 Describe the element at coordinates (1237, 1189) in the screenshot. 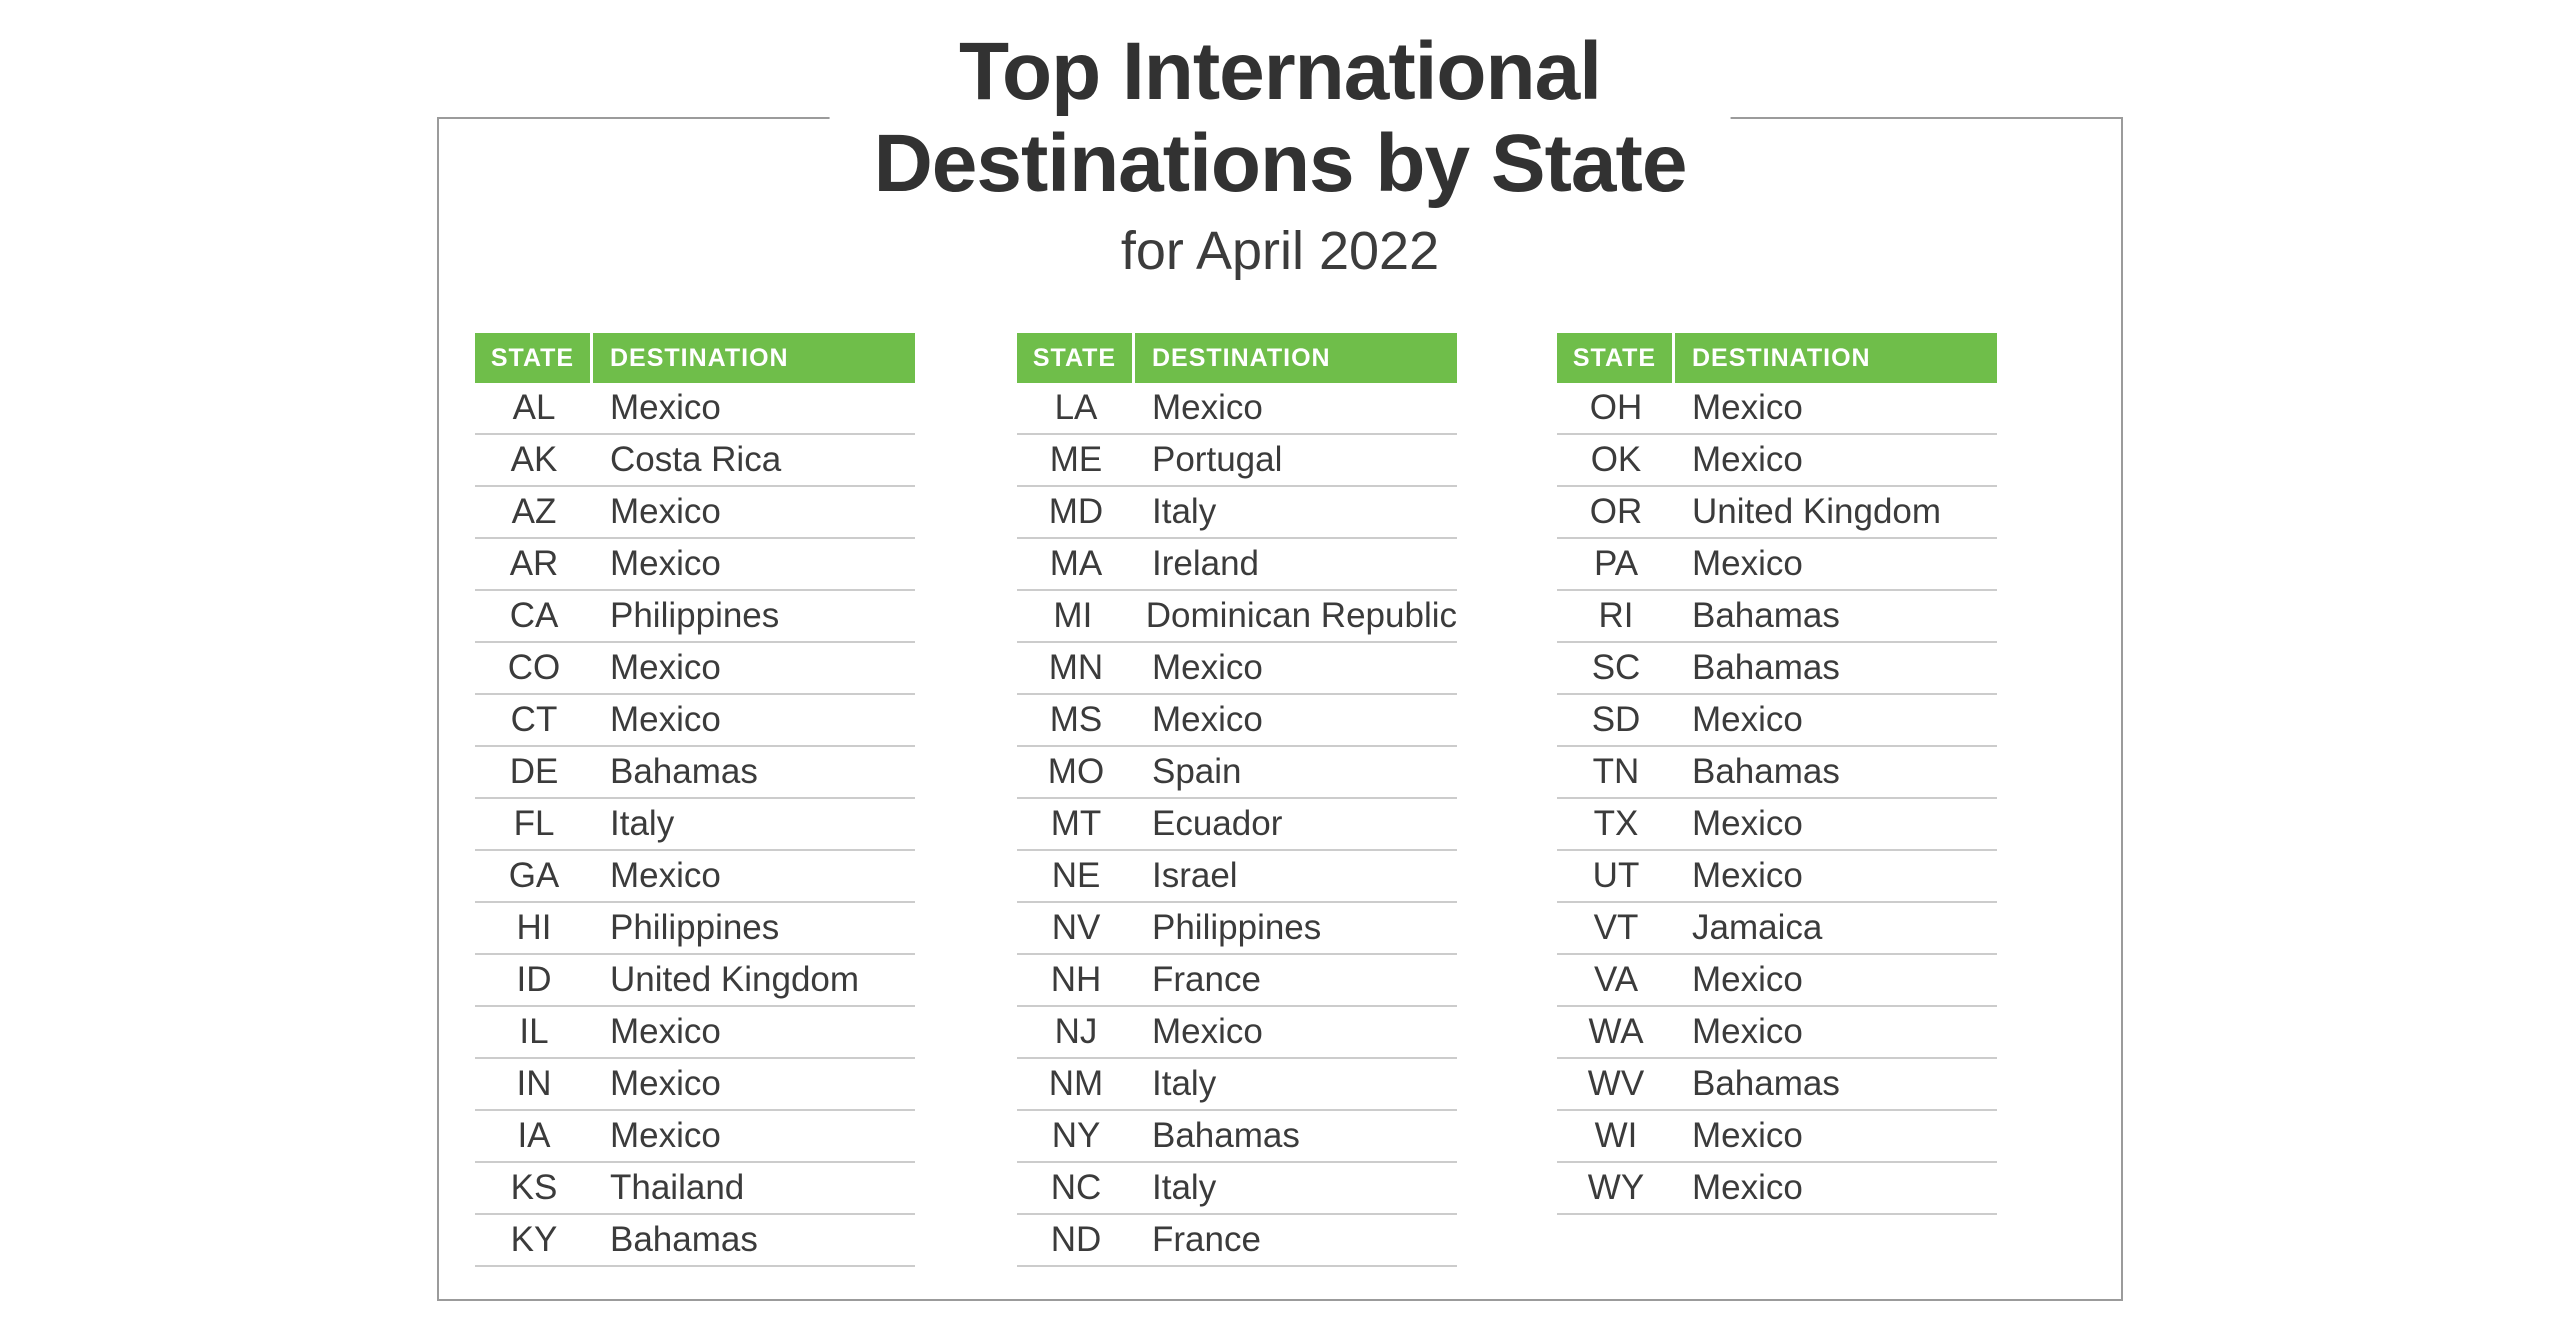

I see `table-row: NC Italy` at that location.